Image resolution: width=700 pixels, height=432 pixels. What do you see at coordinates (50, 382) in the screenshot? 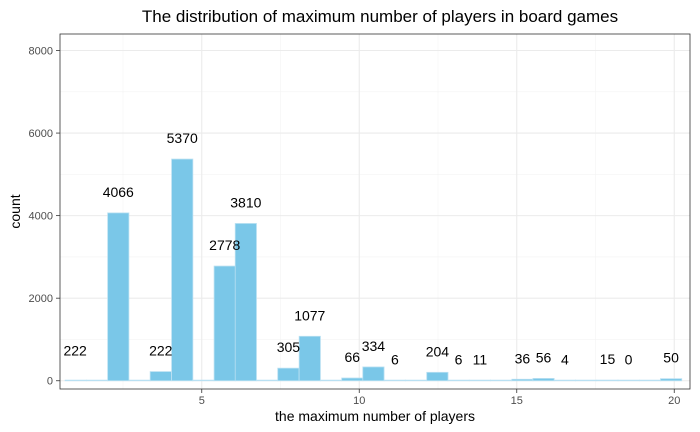
I see `y-tick-label: 0` at bounding box center [50, 382].